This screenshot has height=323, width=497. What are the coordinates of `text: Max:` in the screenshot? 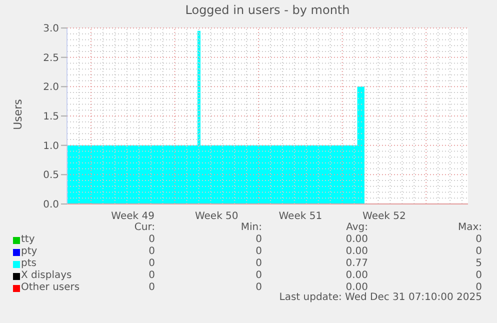 It's located at (470, 227).